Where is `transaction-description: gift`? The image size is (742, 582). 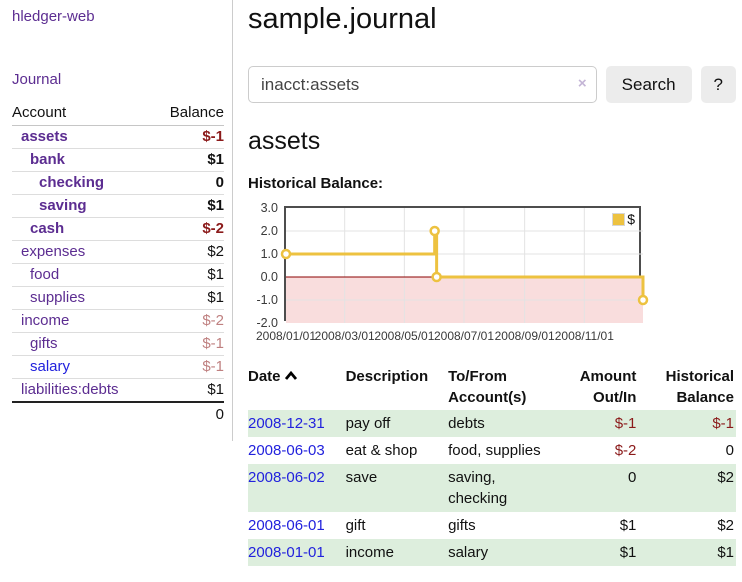
transaction-description: gift is located at coordinates (355, 525).